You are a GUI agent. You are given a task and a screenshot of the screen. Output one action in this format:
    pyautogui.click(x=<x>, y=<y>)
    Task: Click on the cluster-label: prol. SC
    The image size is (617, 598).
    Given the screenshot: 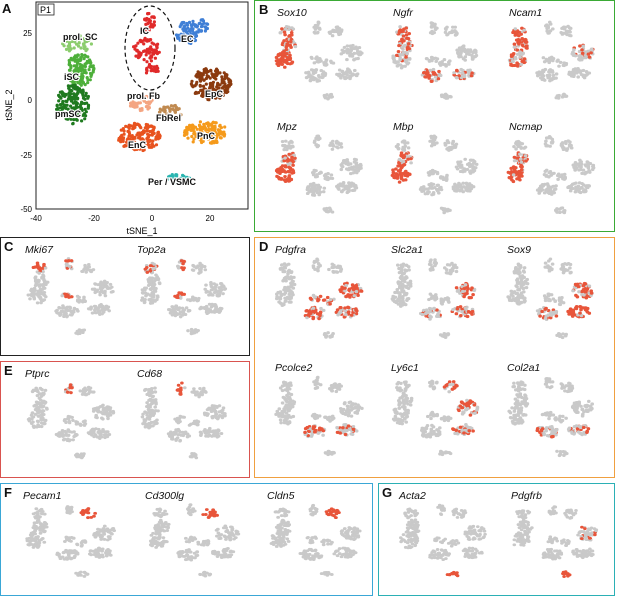 What is the action you would take?
    pyautogui.click(x=80, y=37)
    